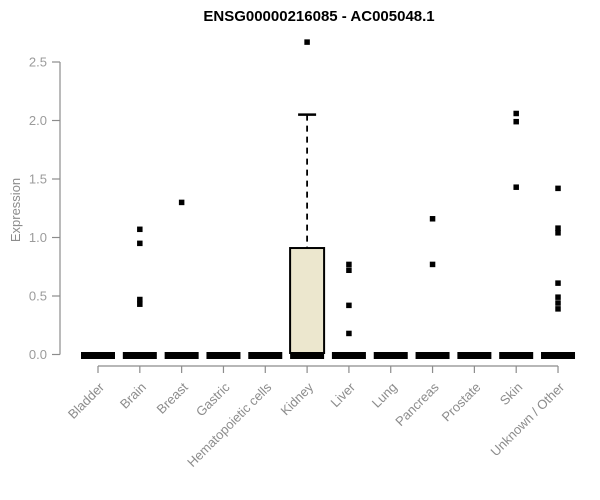  What do you see at coordinates (38, 296) in the screenshot?
I see `y-tick-label: 0.5` at bounding box center [38, 296].